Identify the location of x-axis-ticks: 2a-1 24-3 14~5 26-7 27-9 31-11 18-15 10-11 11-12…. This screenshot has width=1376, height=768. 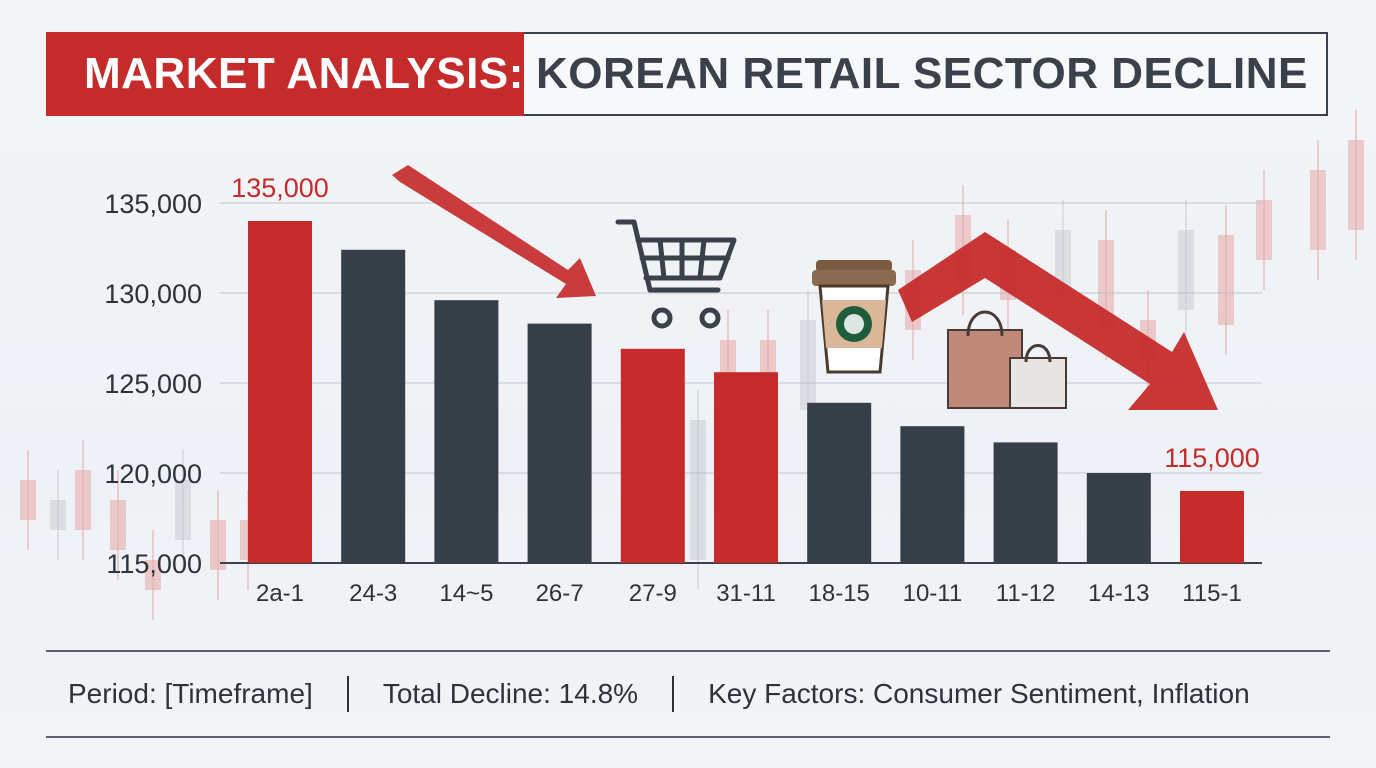
(749, 593).